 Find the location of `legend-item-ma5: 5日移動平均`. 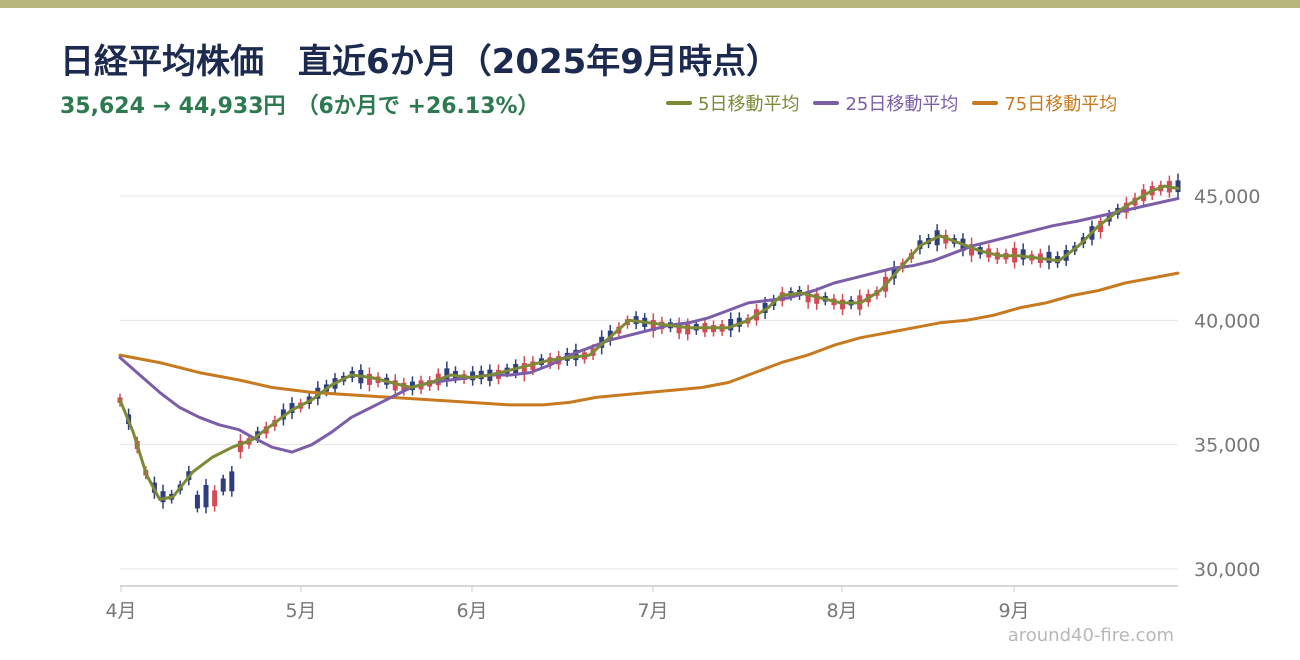

legend-item-ma5: 5日移動平均 is located at coordinates (732, 103).